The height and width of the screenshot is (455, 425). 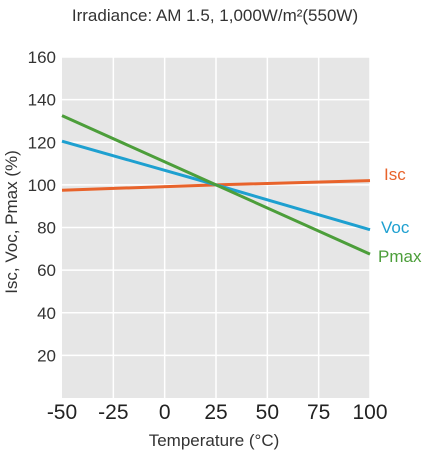 I want to click on series-label-isc: Isc, so click(x=395, y=174).